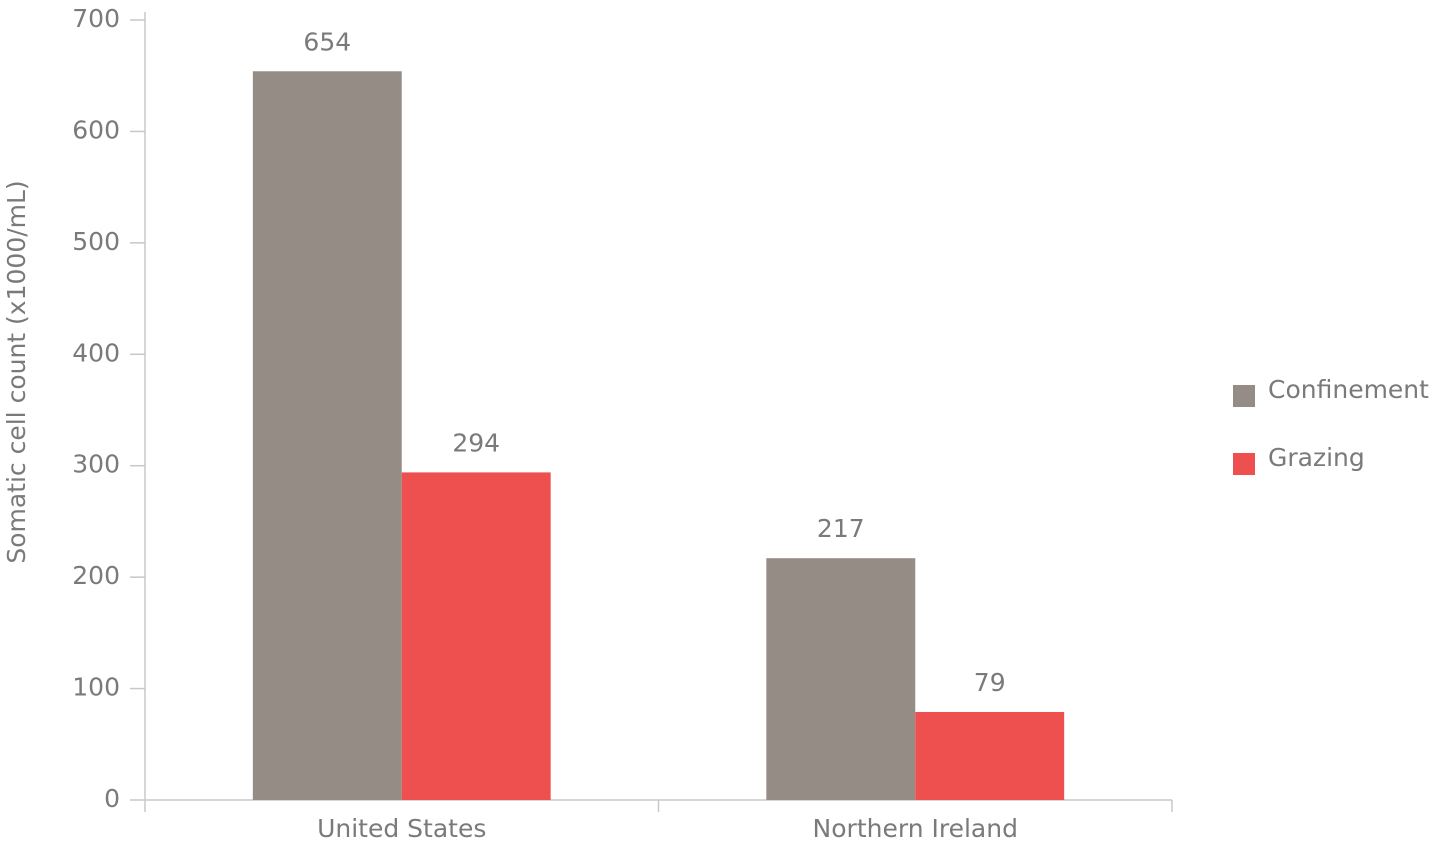 Image resolution: width=1440 pixels, height=846 pixels. Describe the element at coordinates (96, 464) in the screenshot. I see `y-tick-label: 300` at that location.